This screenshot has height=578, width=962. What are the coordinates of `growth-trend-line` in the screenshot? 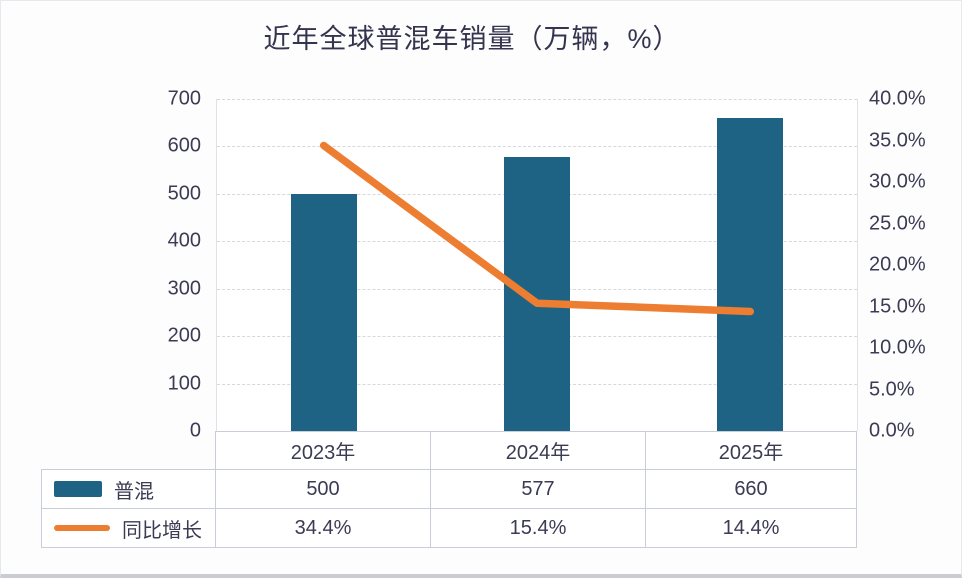 It's located at (537, 228).